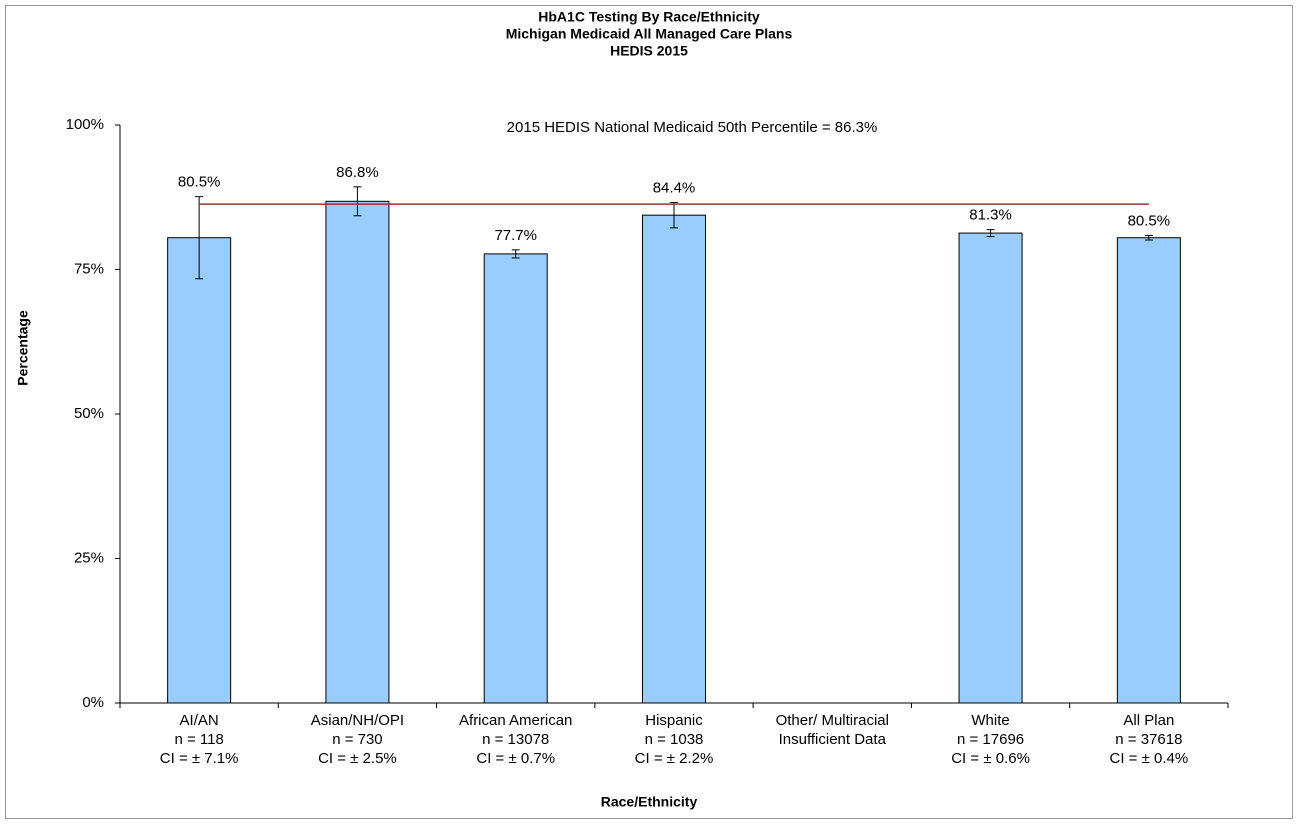  Describe the element at coordinates (199, 720) in the screenshot. I see `x-tick-label: AI/AN` at that location.